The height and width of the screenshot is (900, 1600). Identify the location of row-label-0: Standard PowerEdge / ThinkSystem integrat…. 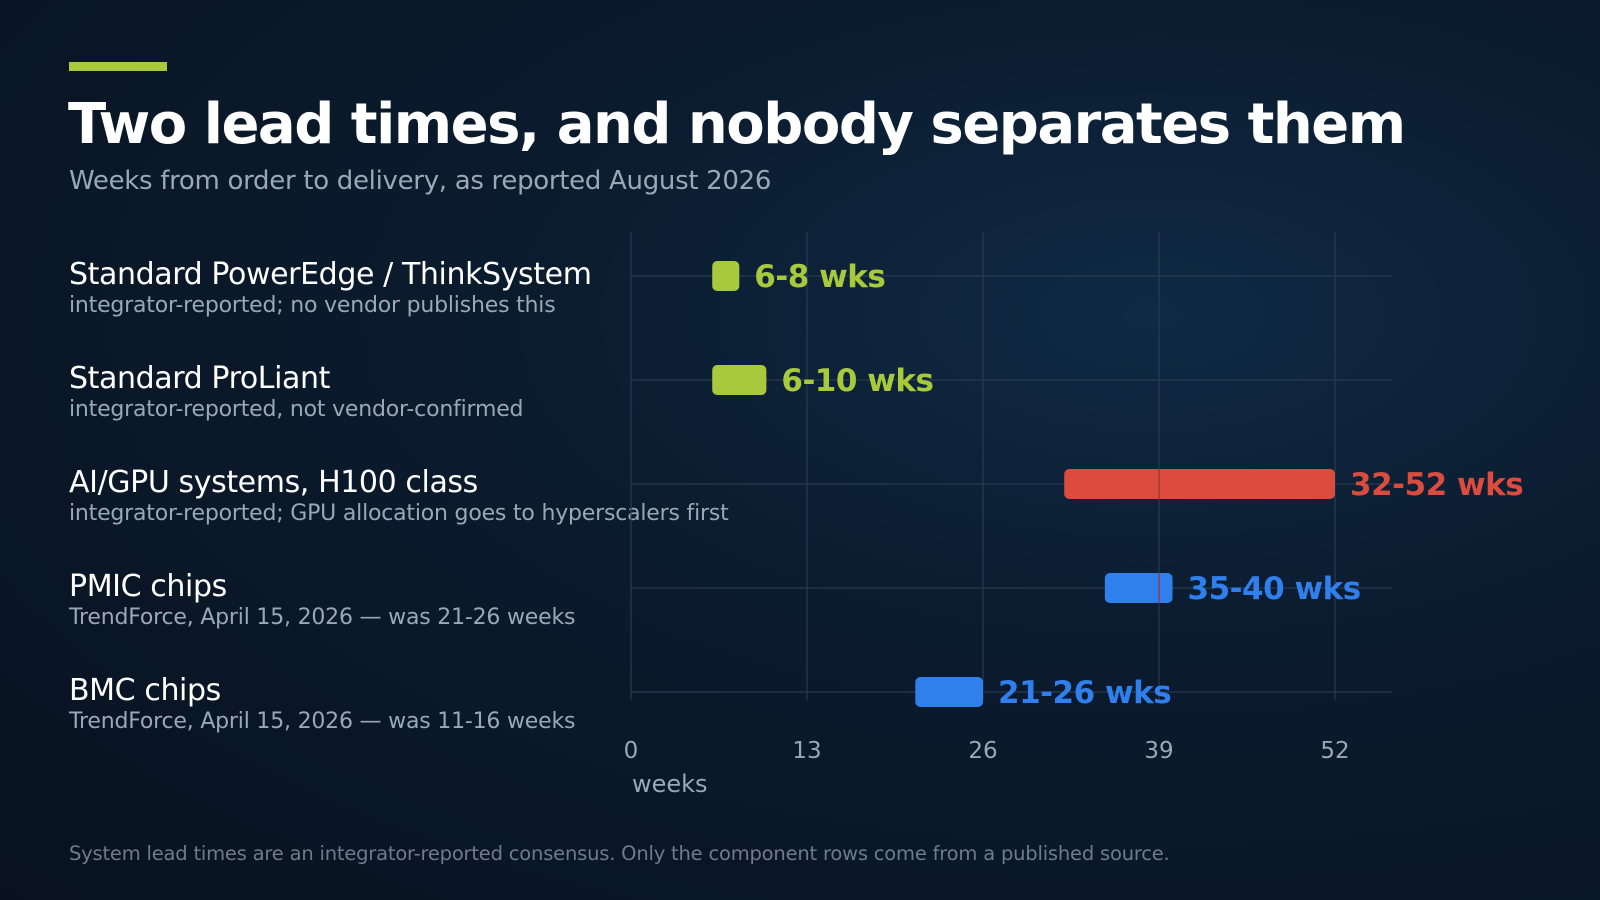
(330, 288).